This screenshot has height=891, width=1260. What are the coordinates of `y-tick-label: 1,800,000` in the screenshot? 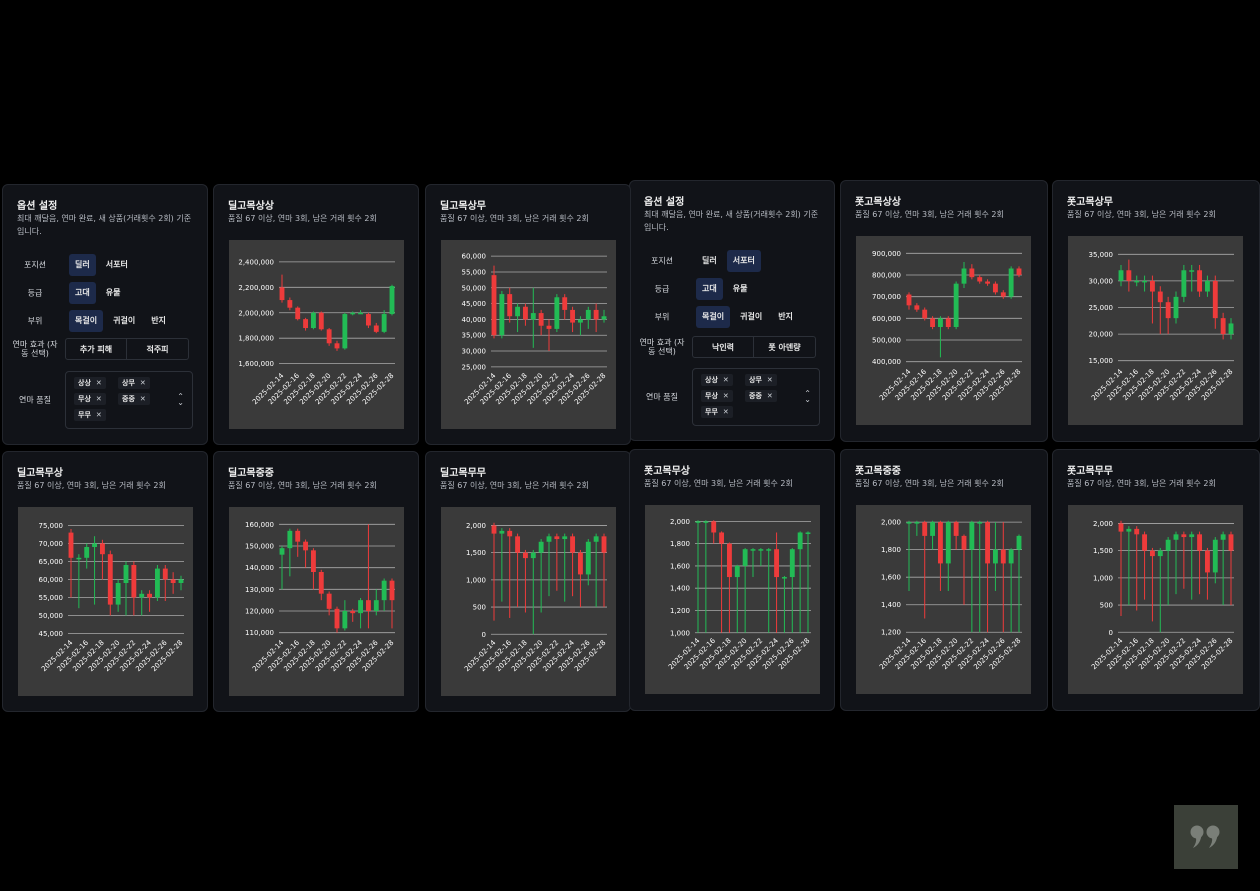 It's located at (256, 339).